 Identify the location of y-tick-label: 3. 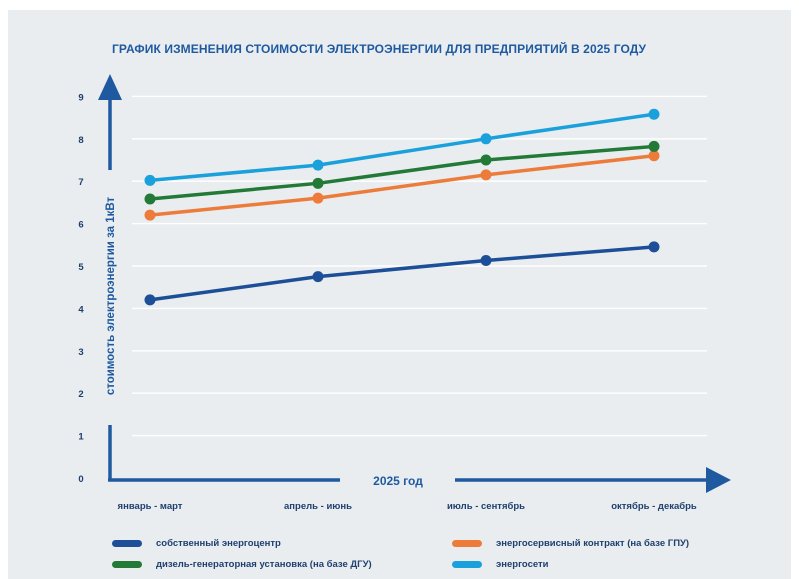
(80, 352).